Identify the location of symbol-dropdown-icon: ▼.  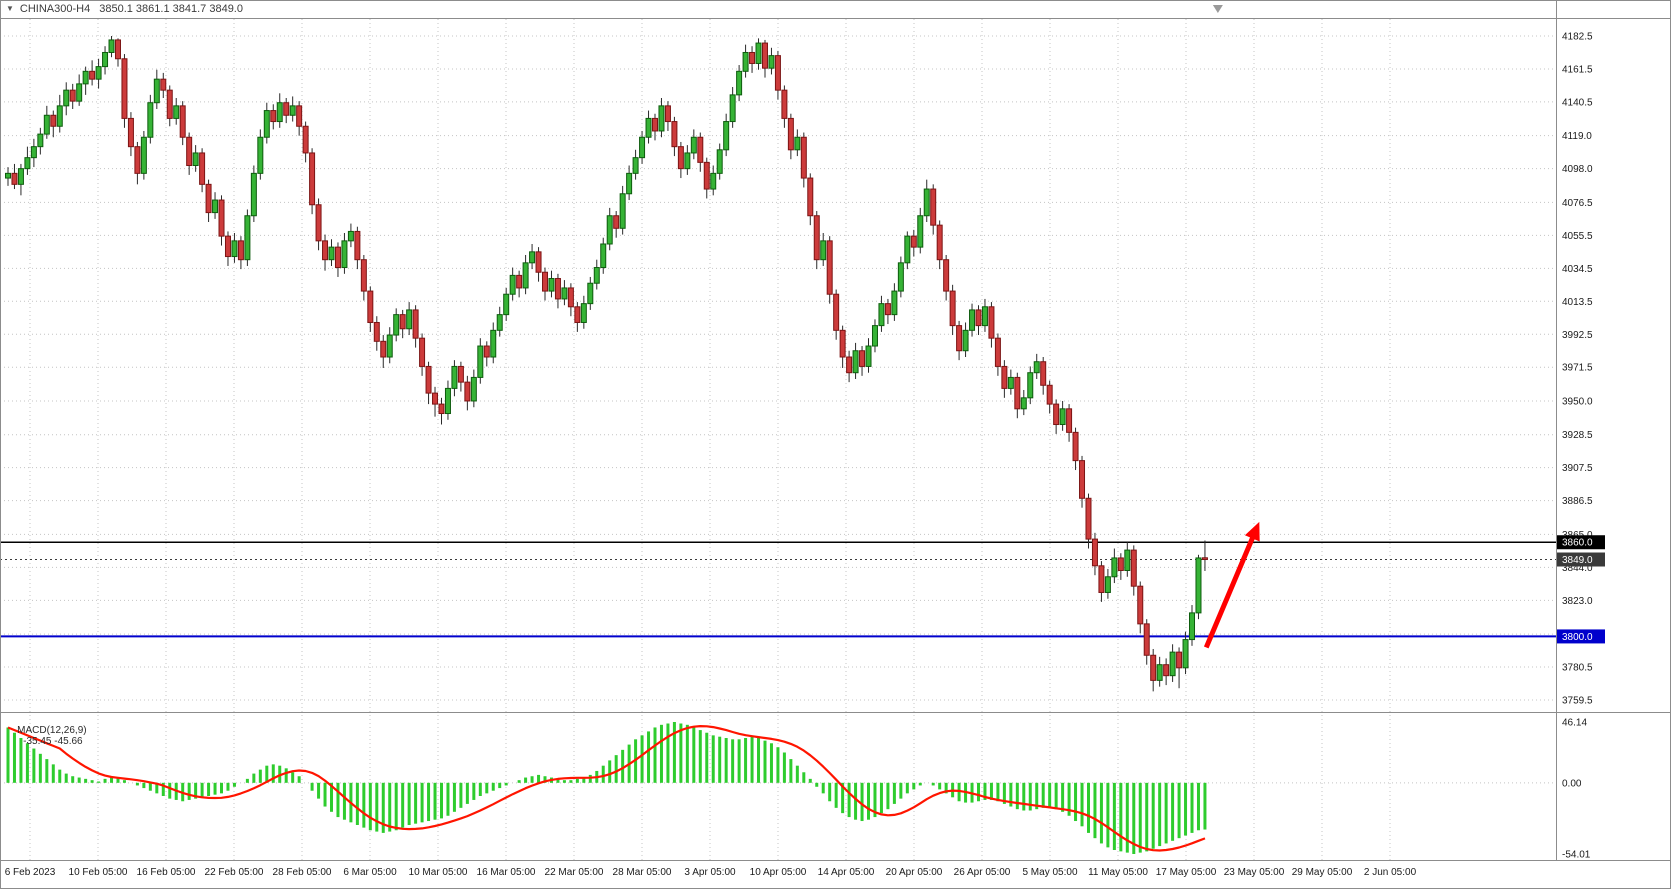
(10, 8).